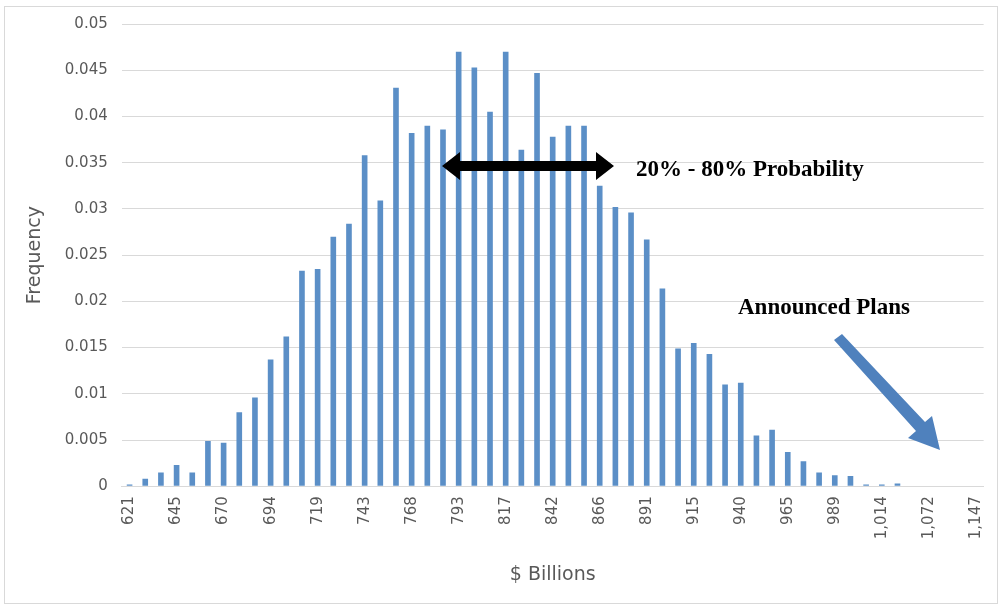  Describe the element at coordinates (91, 22) in the screenshot. I see `y-tick-label: 0.05` at that location.